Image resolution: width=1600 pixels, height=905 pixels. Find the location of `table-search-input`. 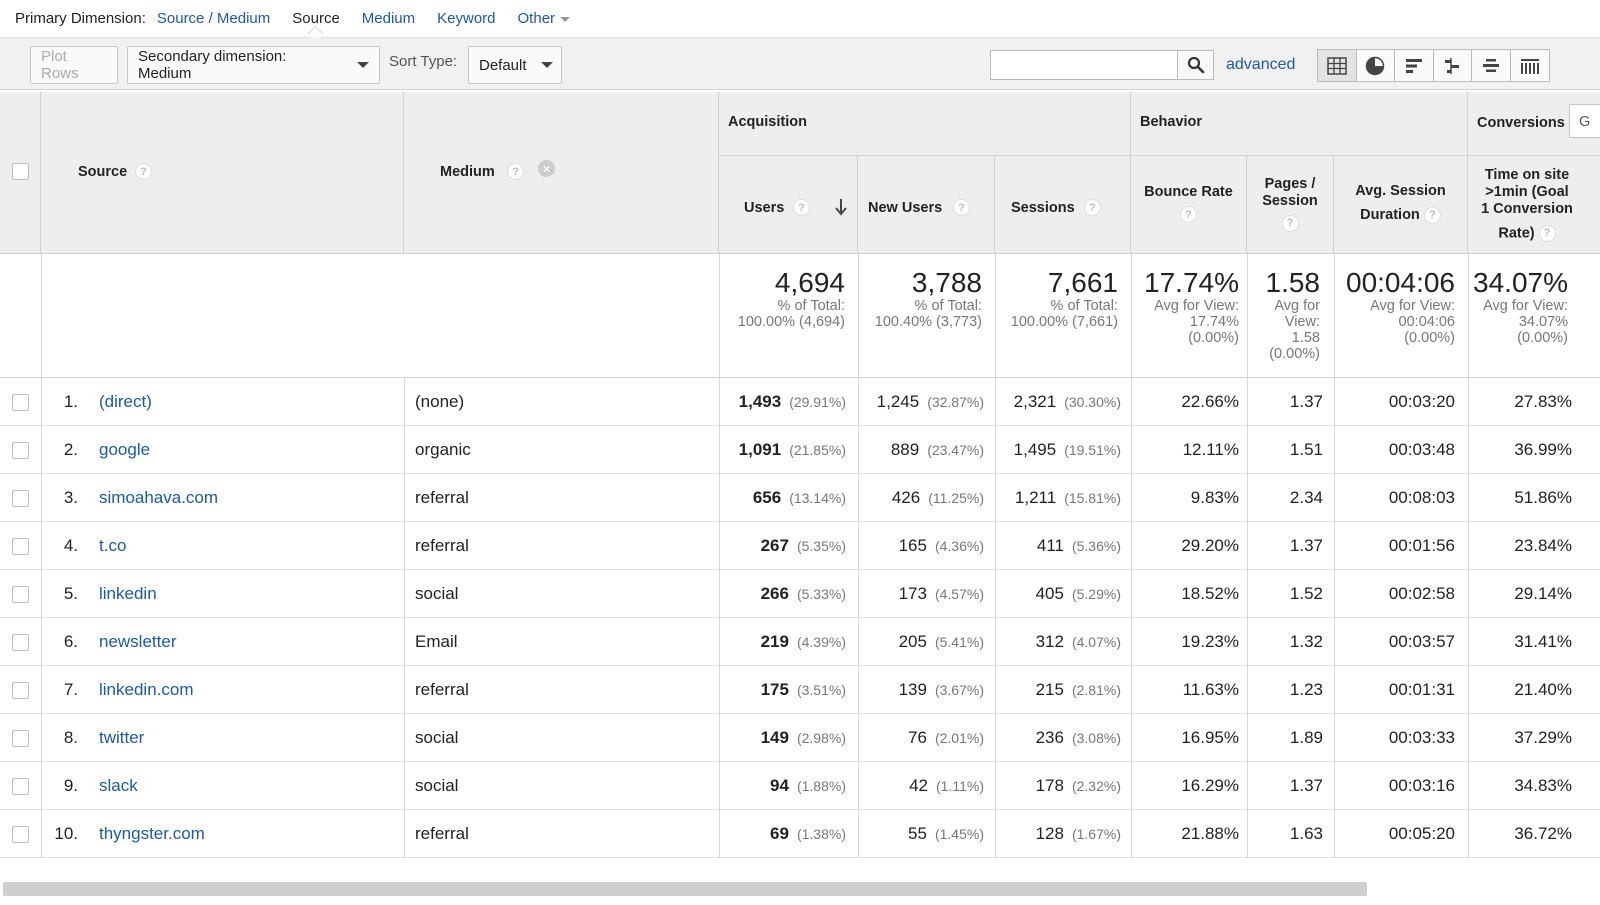

table-search-input is located at coordinates (1084, 65).